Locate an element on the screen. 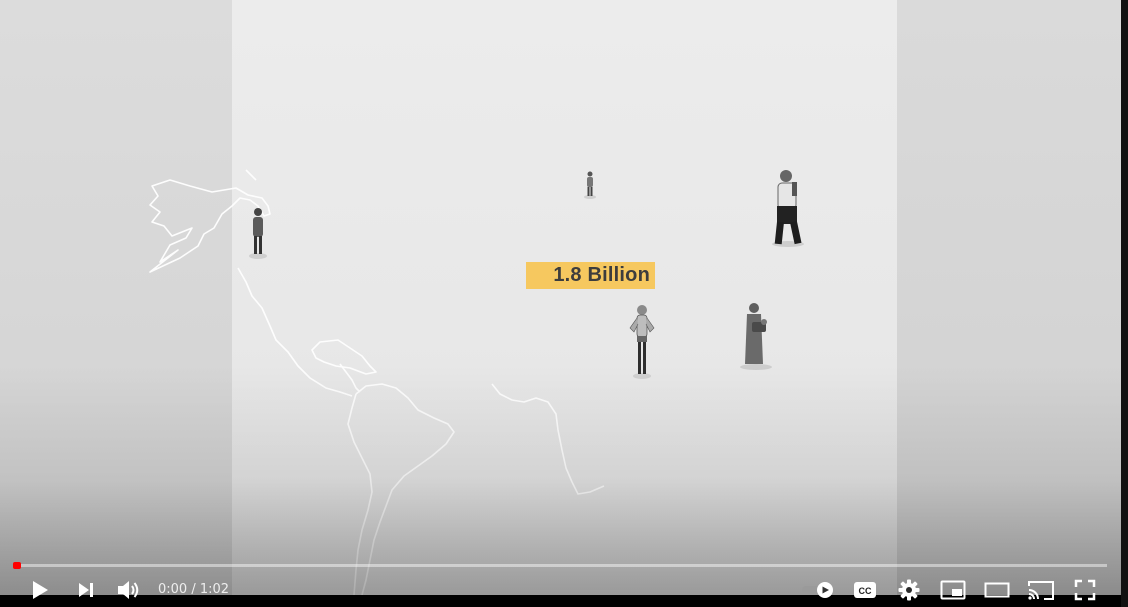  volume-button is located at coordinates (129, 589).